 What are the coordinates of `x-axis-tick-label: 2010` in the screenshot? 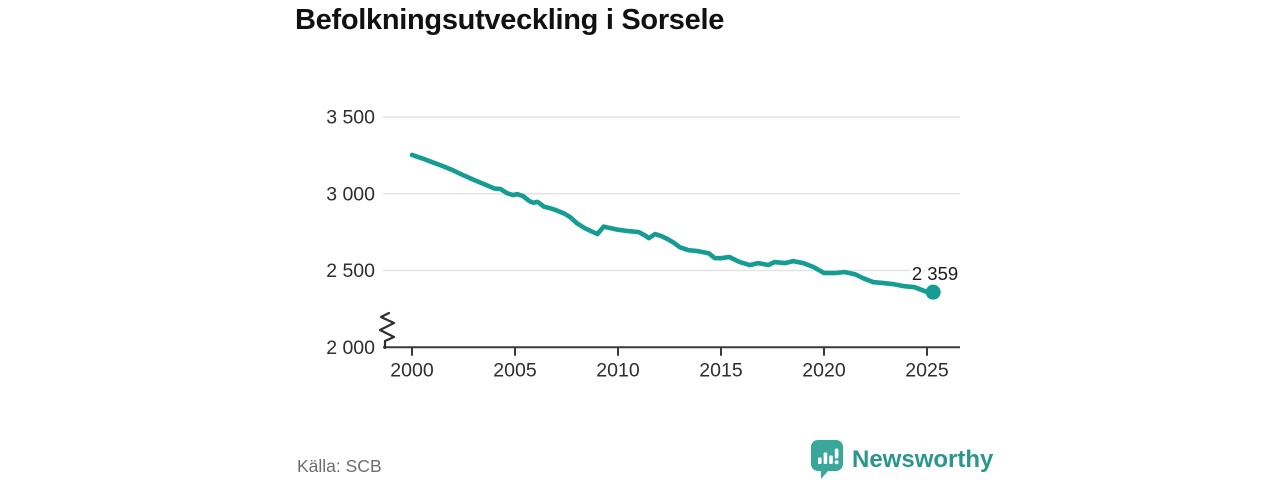 It's located at (618, 370).